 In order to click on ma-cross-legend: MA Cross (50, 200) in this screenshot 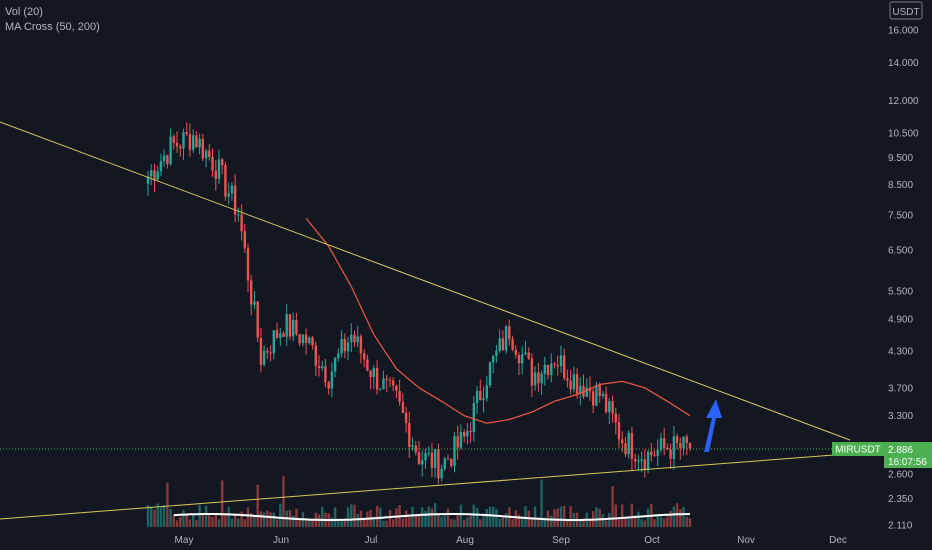, I will do `click(52, 27)`.